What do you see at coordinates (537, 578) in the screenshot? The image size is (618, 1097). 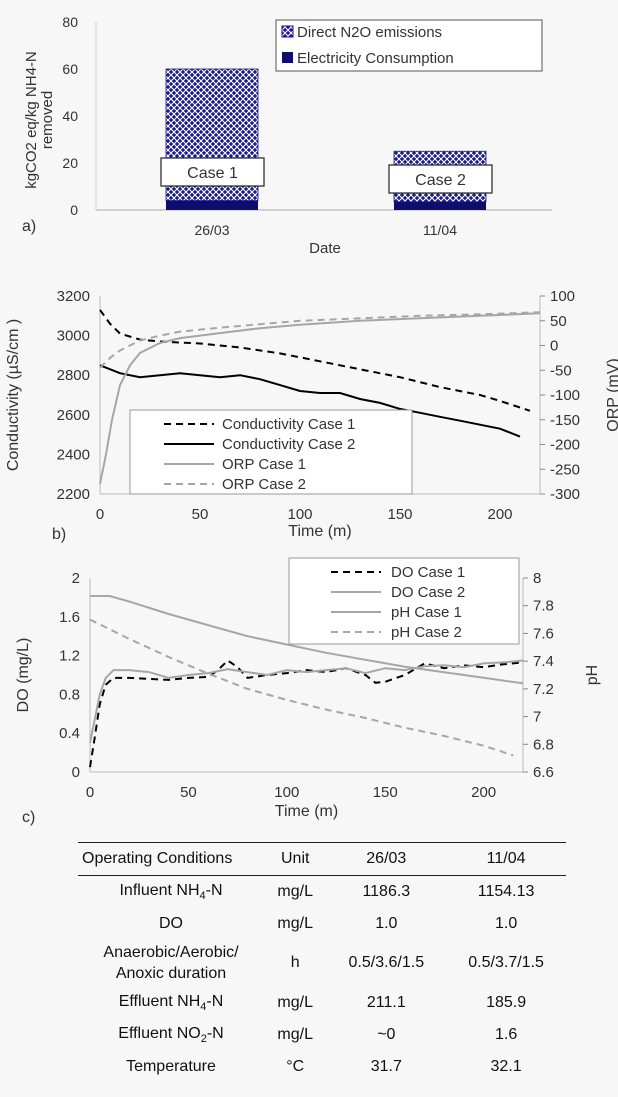 I see `right-y-tick-label: 8` at bounding box center [537, 578].